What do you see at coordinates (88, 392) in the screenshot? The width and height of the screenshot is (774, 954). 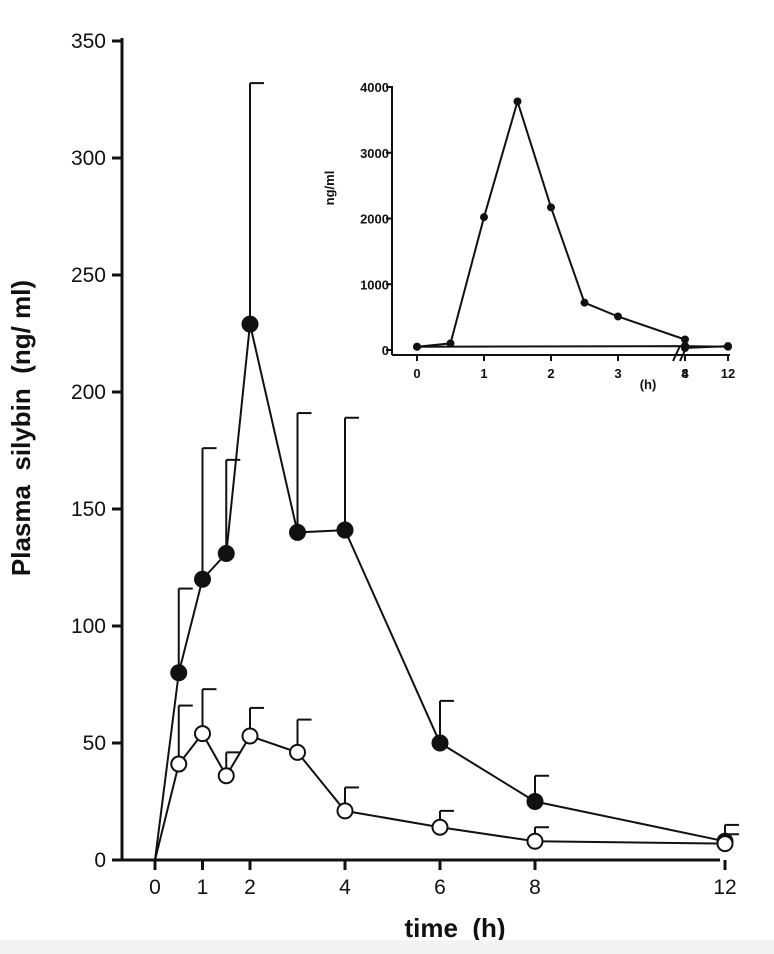 I see `y-tick-label: 200` at bounding box center [88, 392].